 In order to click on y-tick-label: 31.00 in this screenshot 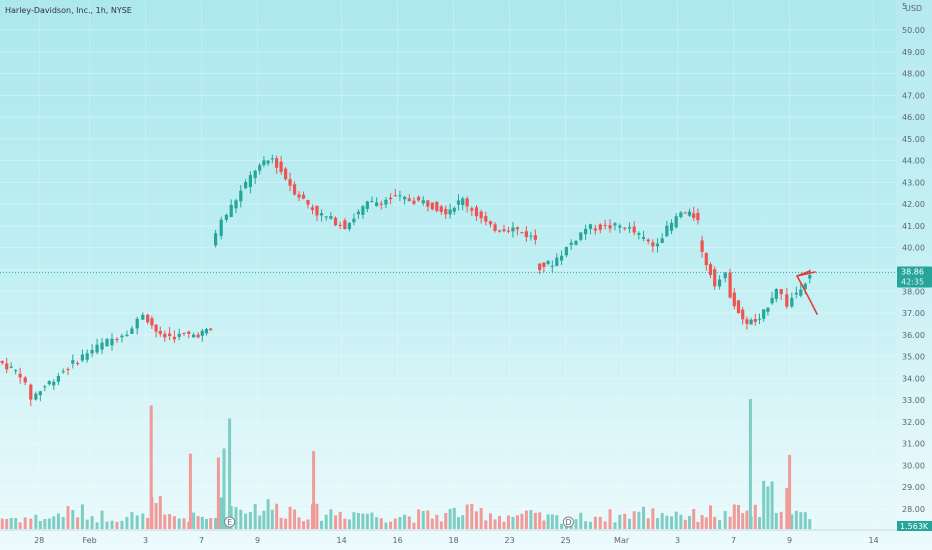, I will do `click(913, 444)`.